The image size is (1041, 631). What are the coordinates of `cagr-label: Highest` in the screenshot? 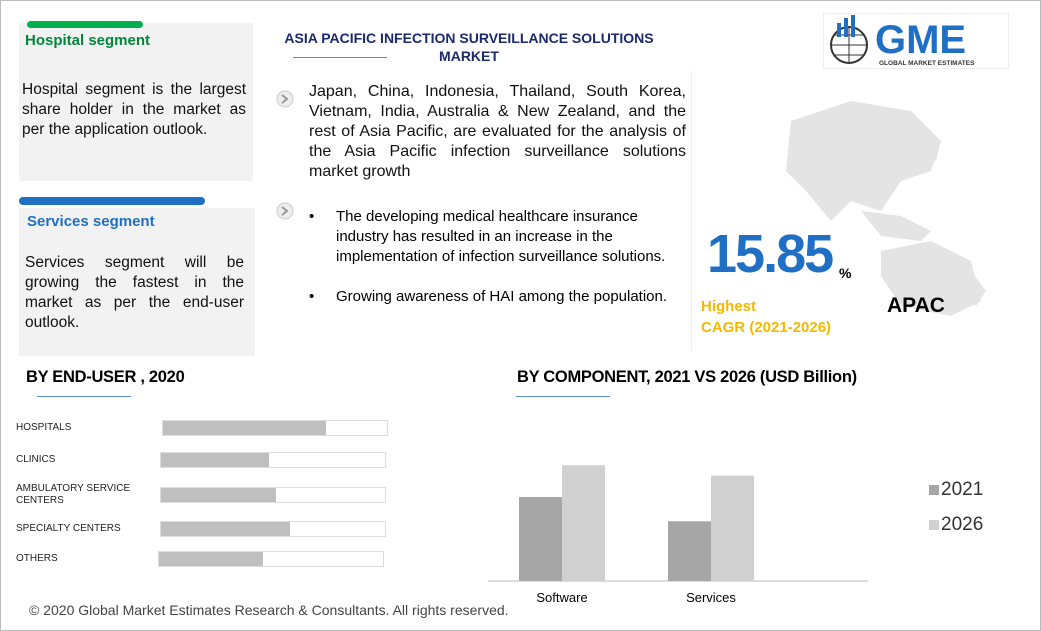 It's located at (729, 306).